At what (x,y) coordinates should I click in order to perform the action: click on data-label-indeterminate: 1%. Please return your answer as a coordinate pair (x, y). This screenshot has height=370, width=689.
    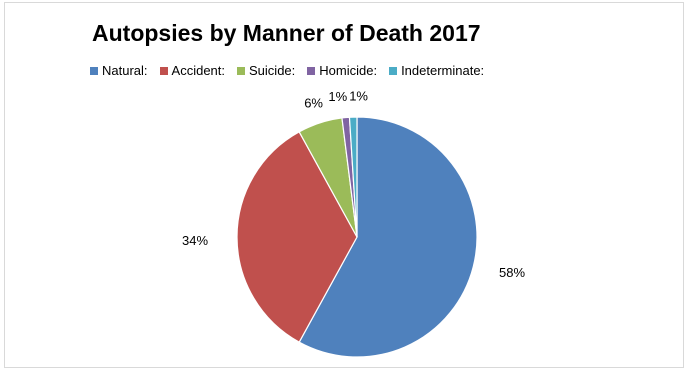
    Looking at the image, I should click on (358, 96).